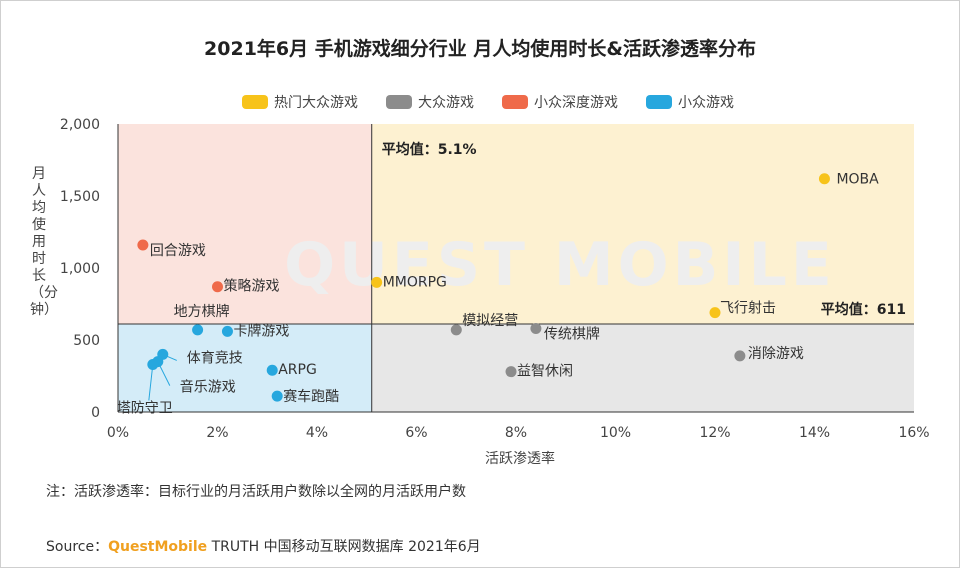  Describe the element at coordinates (446, 103) in the screenshot. I see `legend-label: 大众游戏` at that location.